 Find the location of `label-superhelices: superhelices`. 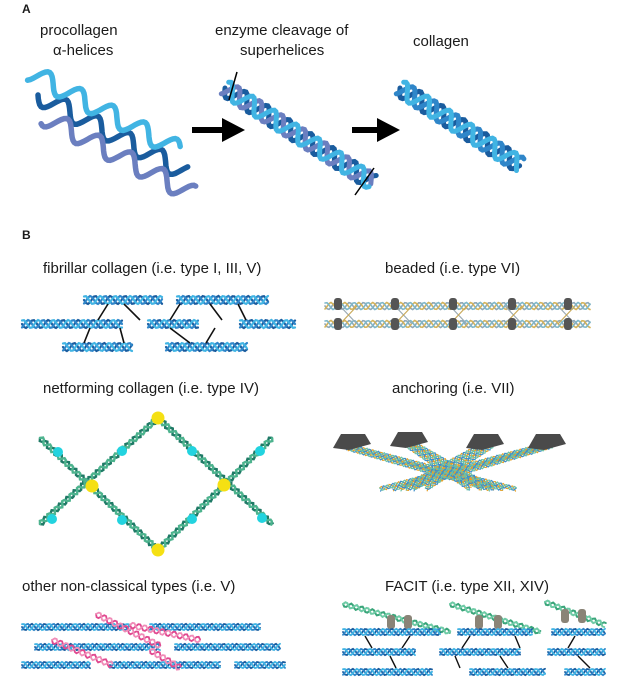

label-superhelices: superhelices is located at coordinates (282, 50).